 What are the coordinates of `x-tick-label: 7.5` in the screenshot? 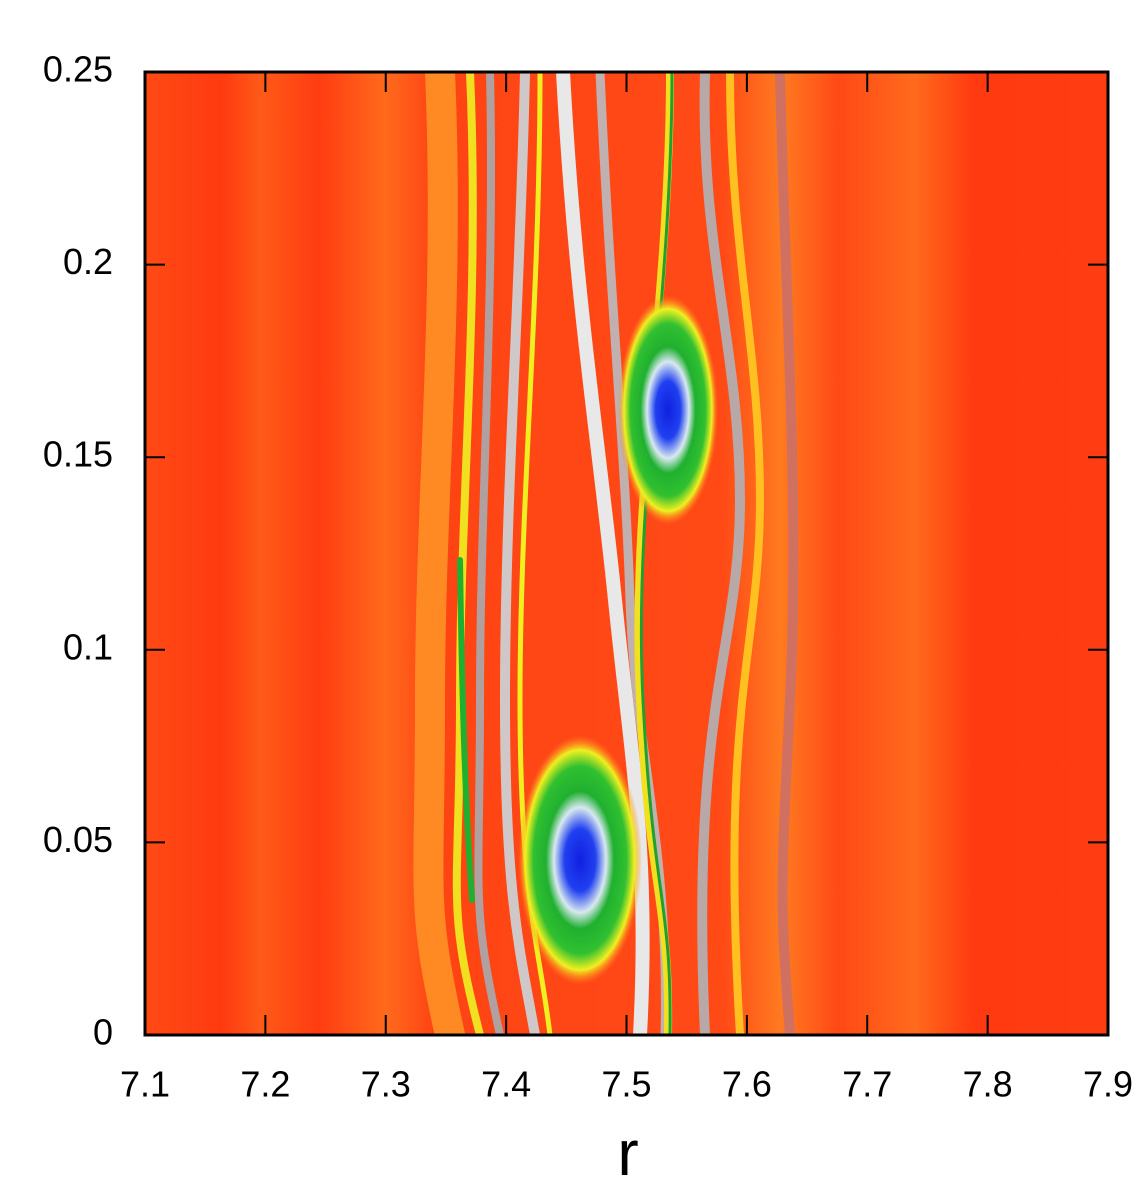 It's located at (626, 1084).